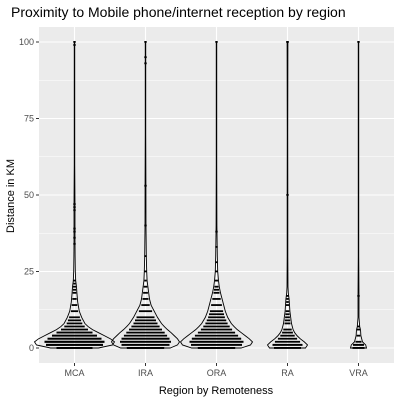  What do you see at coordinates (26, 42) in the screenshot?
I see `y-tick-label: 100` at bounding box center [26, 42].